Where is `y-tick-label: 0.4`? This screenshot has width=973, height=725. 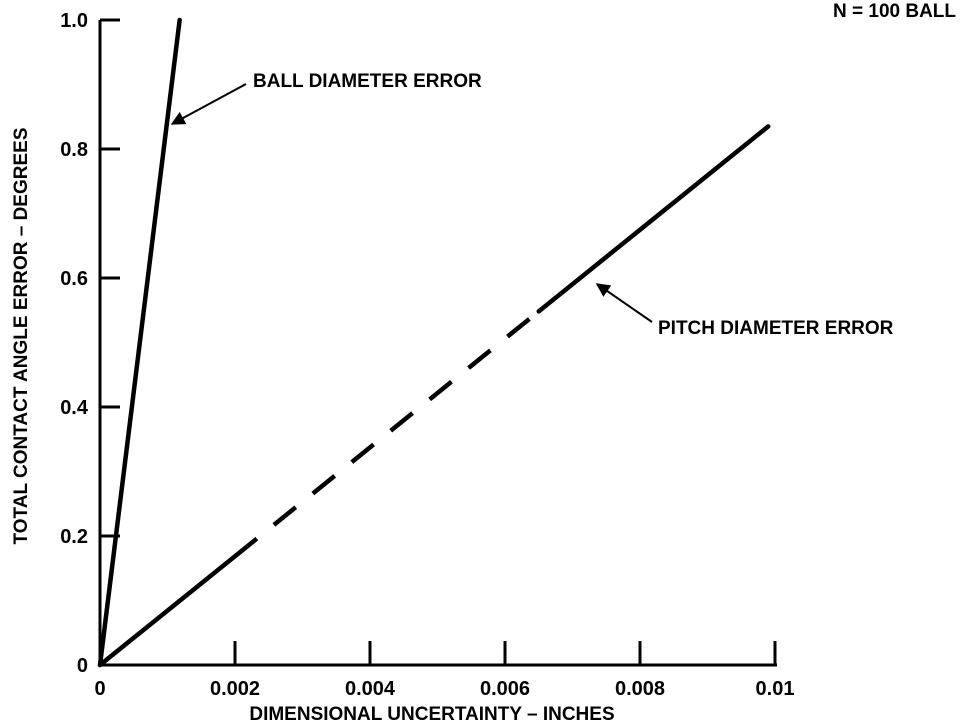
y-tick-label: 0.4 is located at coordinates (74, 408).